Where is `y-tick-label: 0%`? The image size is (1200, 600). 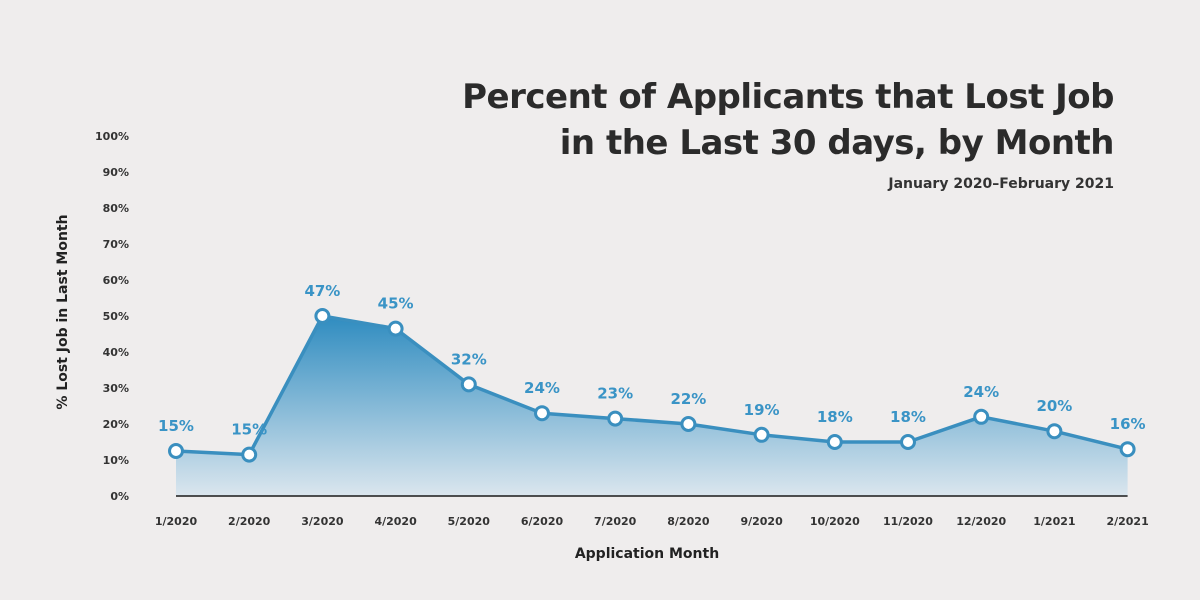 y-tick-label: 0% is located at coordinates (119, 496).